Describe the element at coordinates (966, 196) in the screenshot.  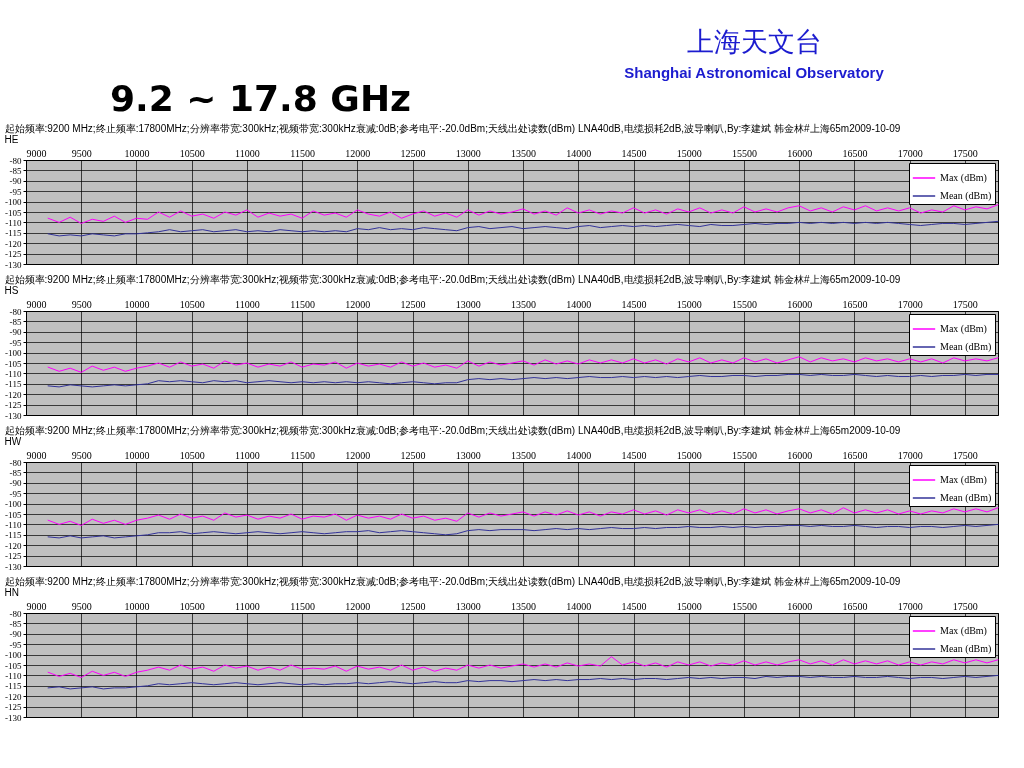
I see `legend-label: Mean (dBm)` at that location.